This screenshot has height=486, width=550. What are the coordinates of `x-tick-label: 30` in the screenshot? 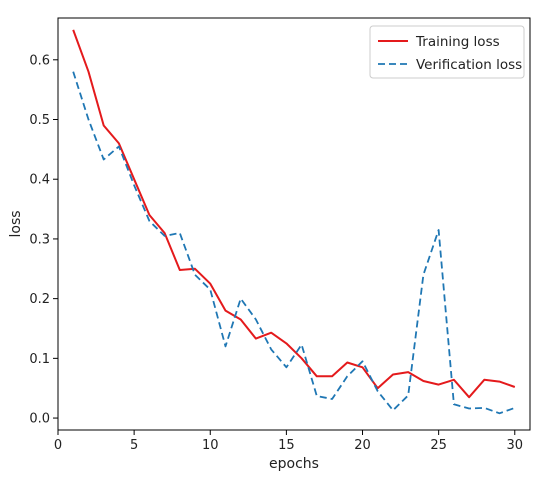 It's located at (515, 445).